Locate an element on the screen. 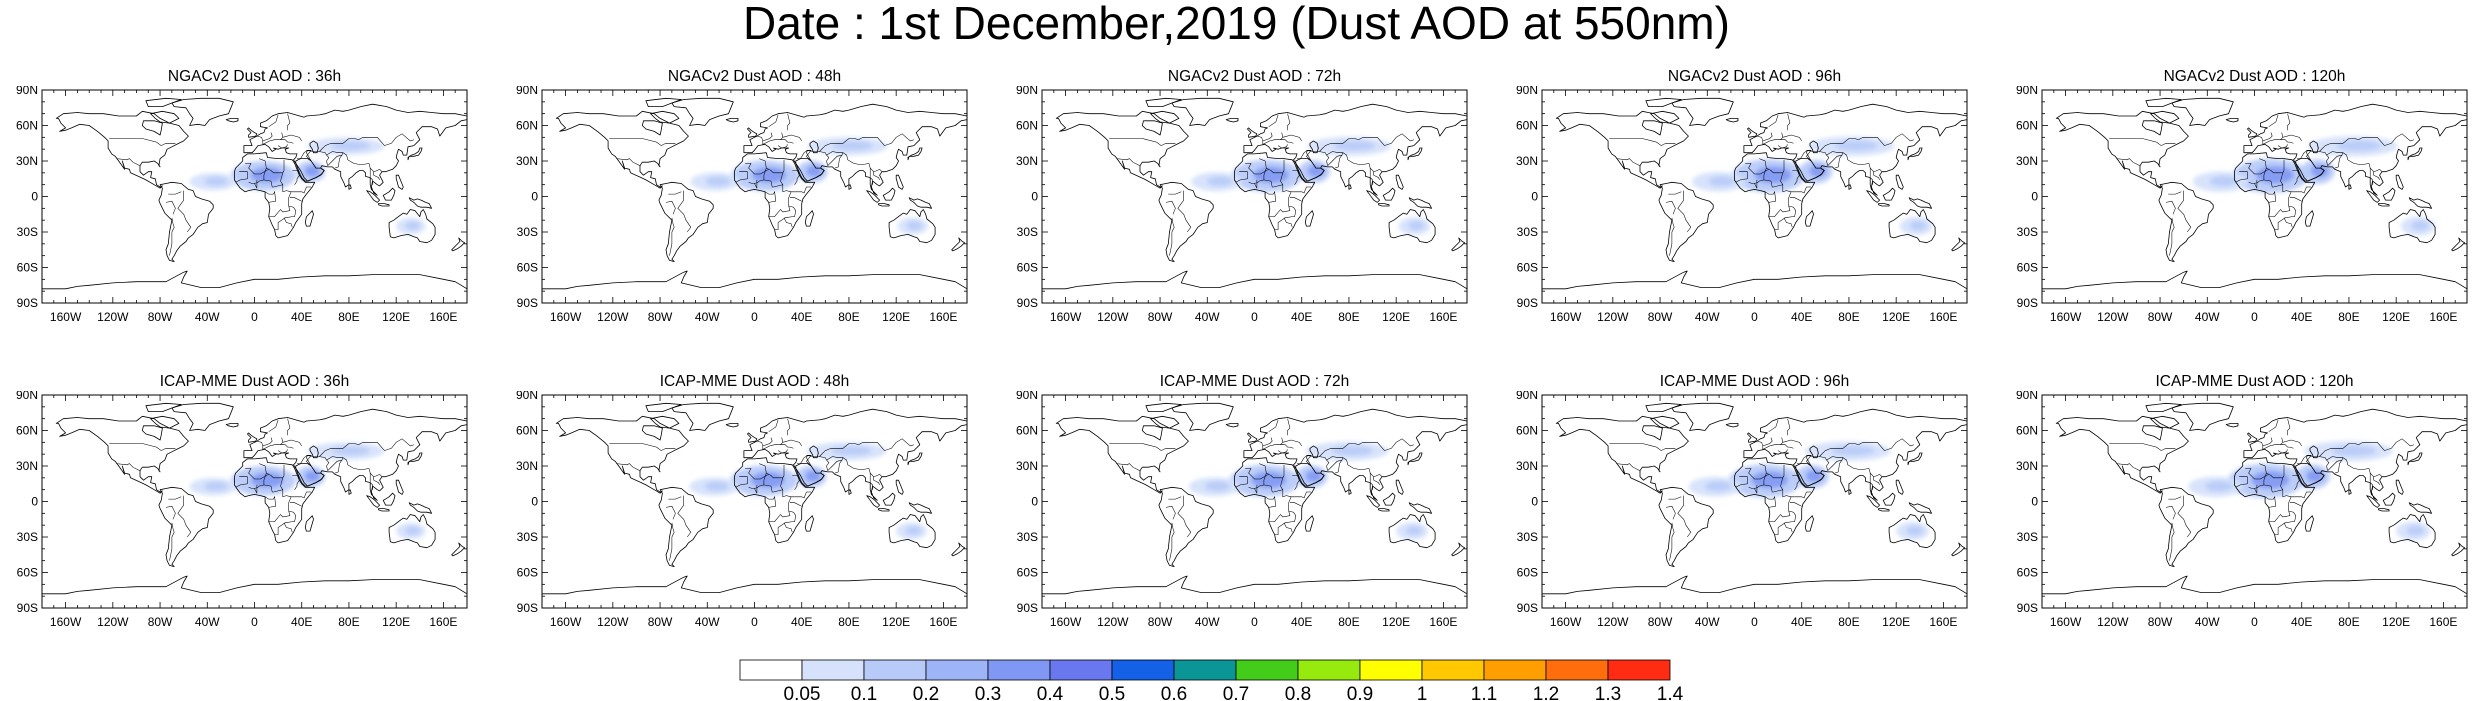  colorbar-label: 0.5 is located at coordinates (1112, 692).